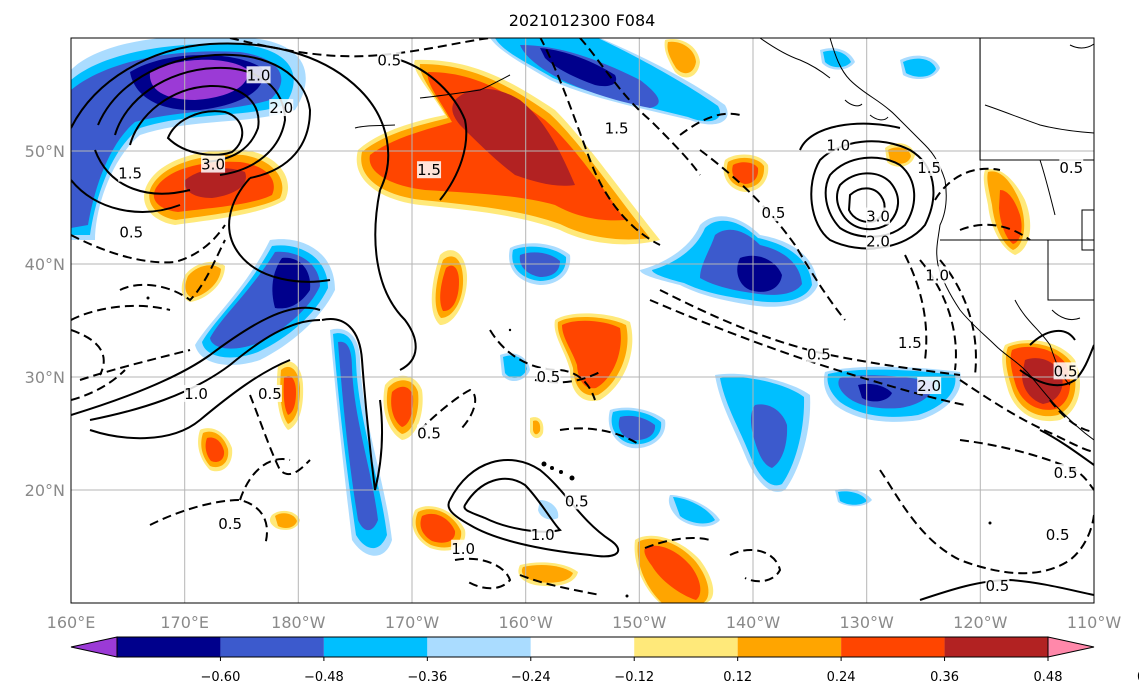 The width and height of the screenshot is (1139, 698). What do you see at coordinates (531, 677) in the screenshot?
I see `colorbar-tick-label: −0.24` at bounding box center [531, 677].